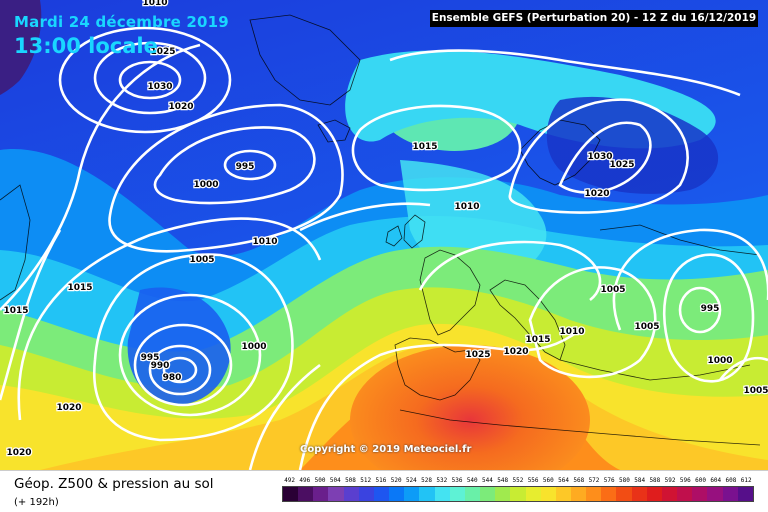  I want to click on legend-label: 612, so click(746, 480).